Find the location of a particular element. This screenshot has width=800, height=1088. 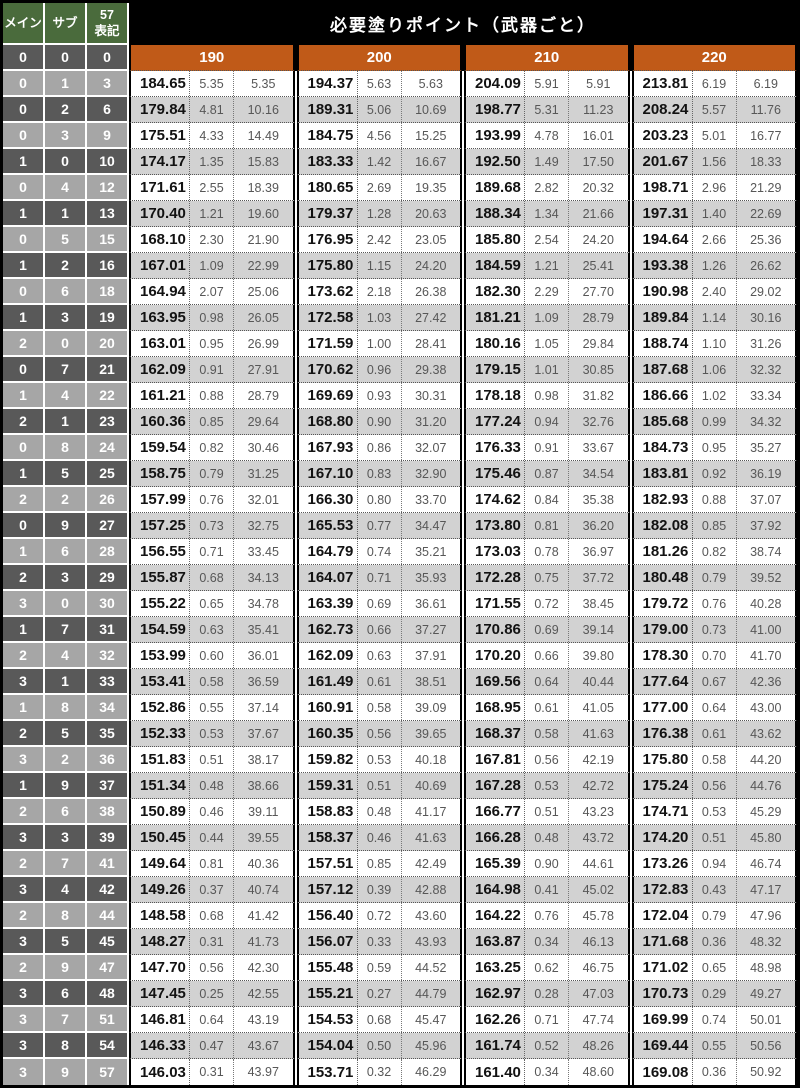

points-group-190: 151.83 0.51 38.17 is located at coordinates (212, 760).